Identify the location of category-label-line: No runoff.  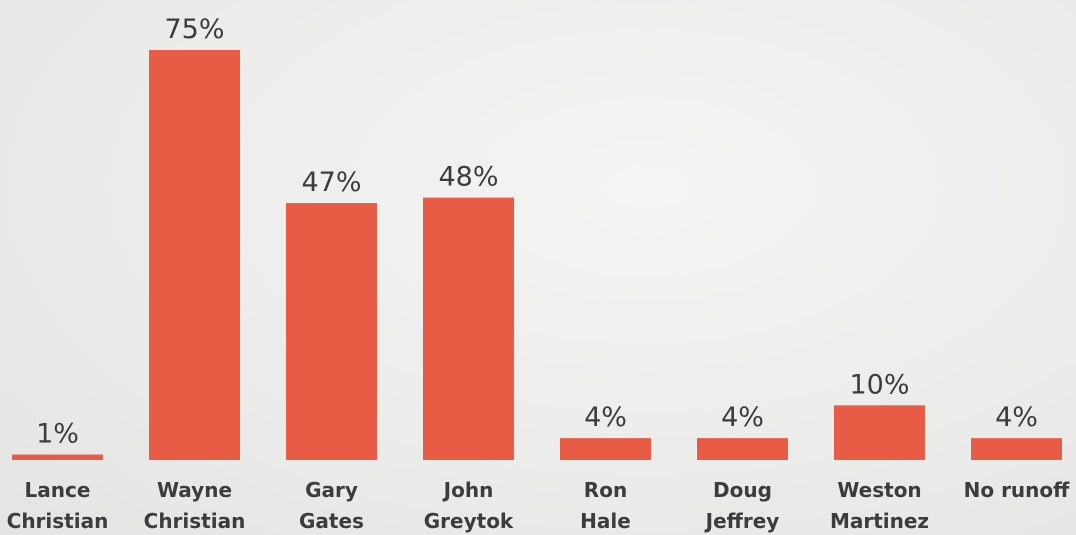
(1017, 490).